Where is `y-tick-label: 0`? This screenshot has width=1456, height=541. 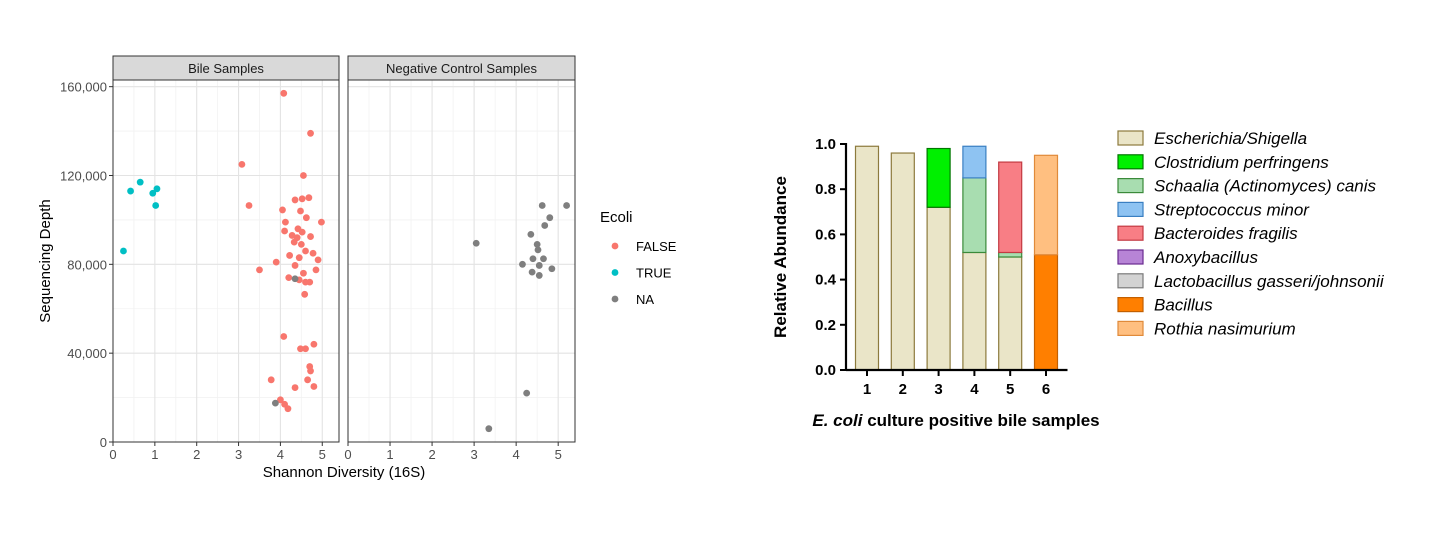
y-tick-label: 0 is located at coordinates (103, 442).